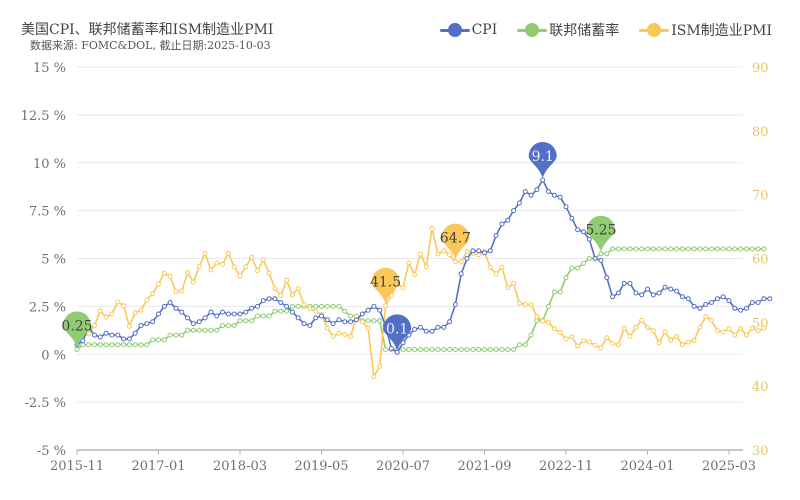 This screenshot has width=800, height=500. What do you see at coordinates (760, 196) in the screenshot?
I see `y-right-tick-label: 70` at bounding box center [760, 196].